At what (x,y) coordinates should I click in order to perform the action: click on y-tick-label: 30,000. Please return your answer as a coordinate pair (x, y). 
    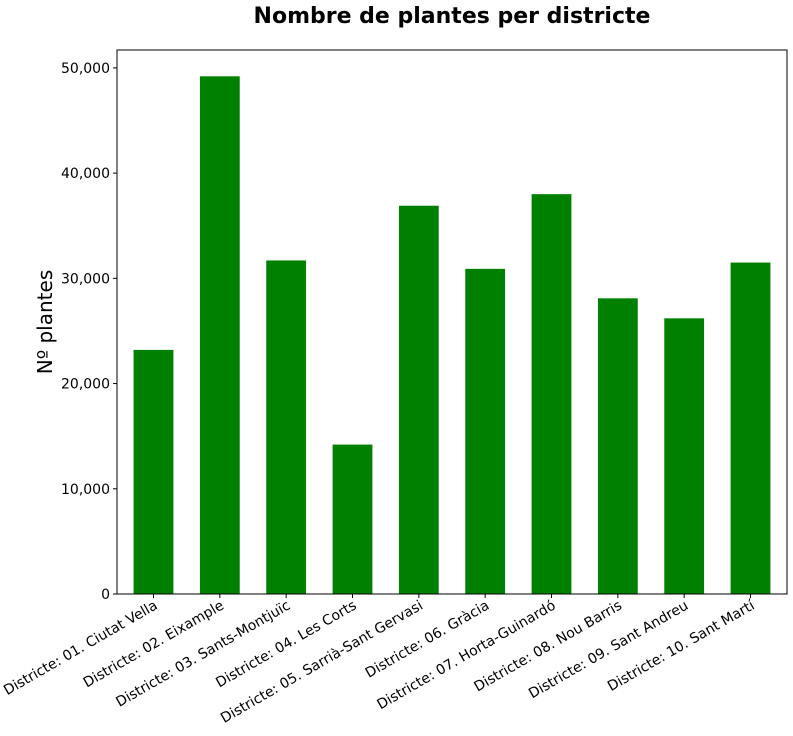
    Looking at the image, I should click on (85, 279).